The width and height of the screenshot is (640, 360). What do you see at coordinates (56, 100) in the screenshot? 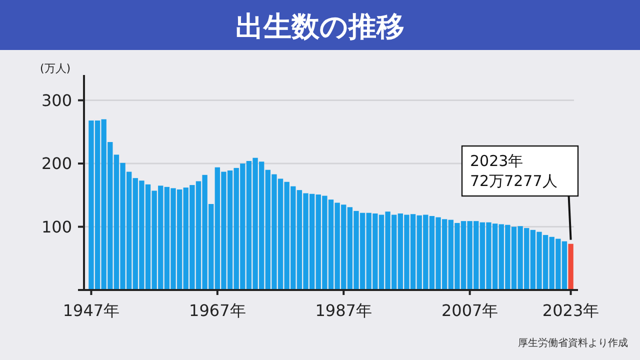
I see `y-tick-label: 300` at bounding box center [56, 100].